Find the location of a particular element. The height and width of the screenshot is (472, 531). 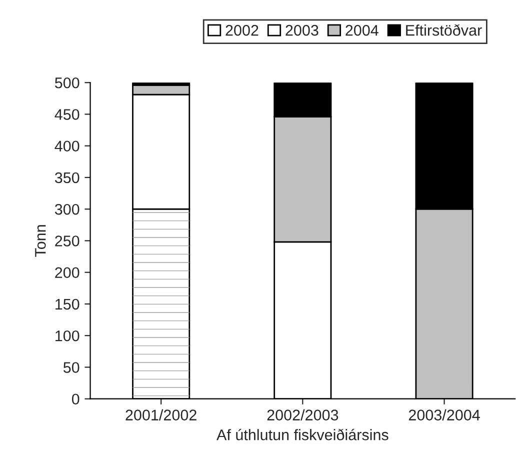

legend-label: 2002 is located at coordinates (242, 30).